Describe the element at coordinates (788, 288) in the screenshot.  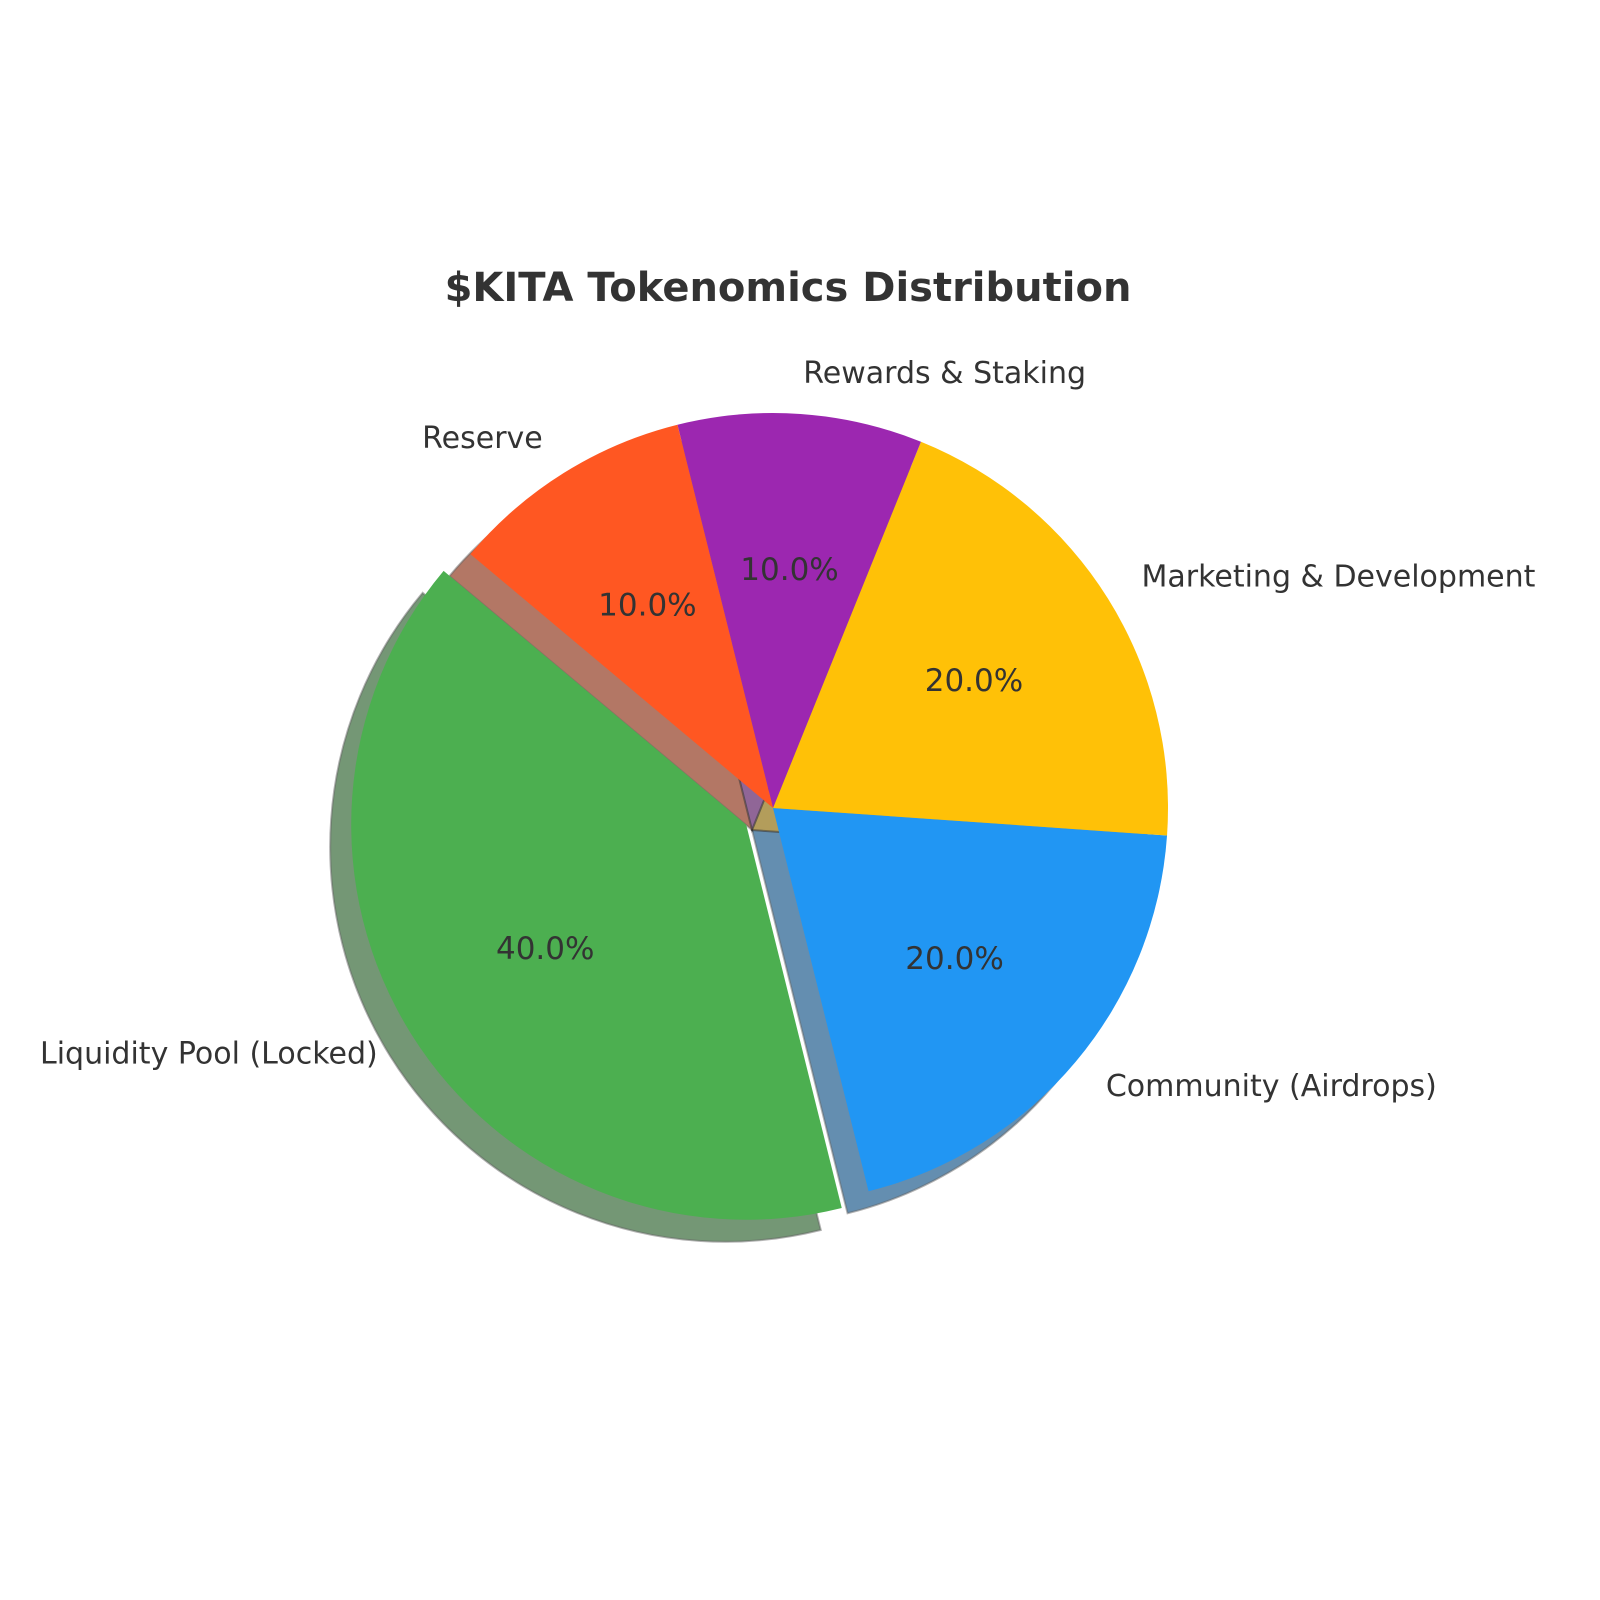
I see `chart-title: $KITA Tokenomics Distribution` at that location.